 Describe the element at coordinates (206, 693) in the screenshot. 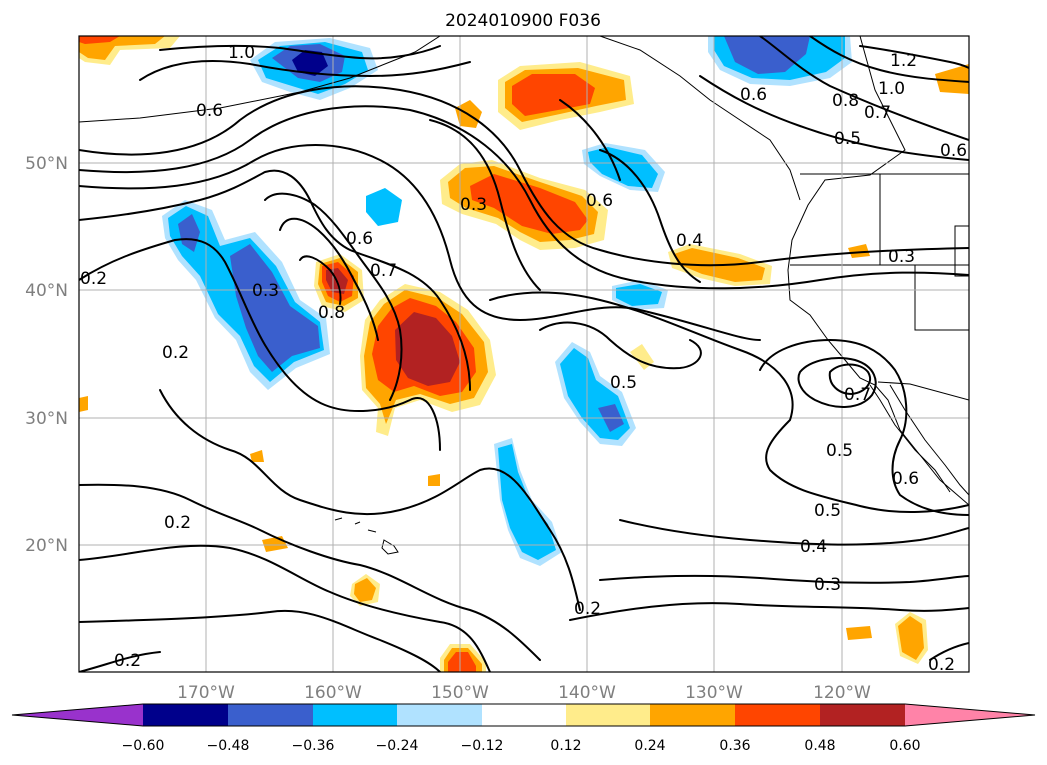

I see `lon-tick-label: 170°W` at that location.